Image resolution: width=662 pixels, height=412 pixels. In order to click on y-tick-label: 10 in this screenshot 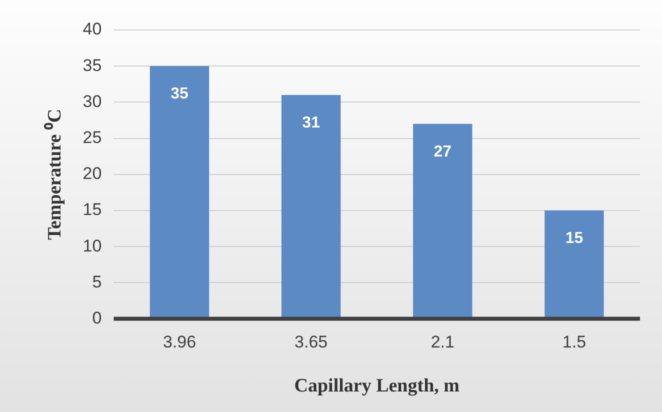, I will do `click(92, 246)`.